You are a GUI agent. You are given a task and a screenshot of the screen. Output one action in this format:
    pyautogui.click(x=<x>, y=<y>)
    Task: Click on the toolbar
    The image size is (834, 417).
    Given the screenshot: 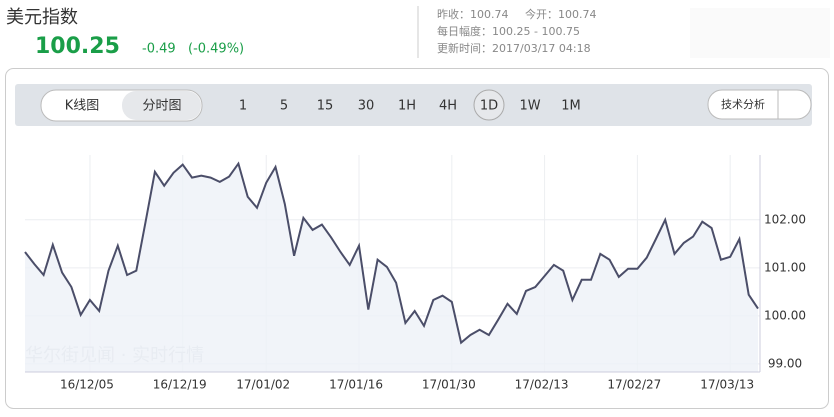 What is the action you would take?
    pyautogui.click(x=413, y=105)
    